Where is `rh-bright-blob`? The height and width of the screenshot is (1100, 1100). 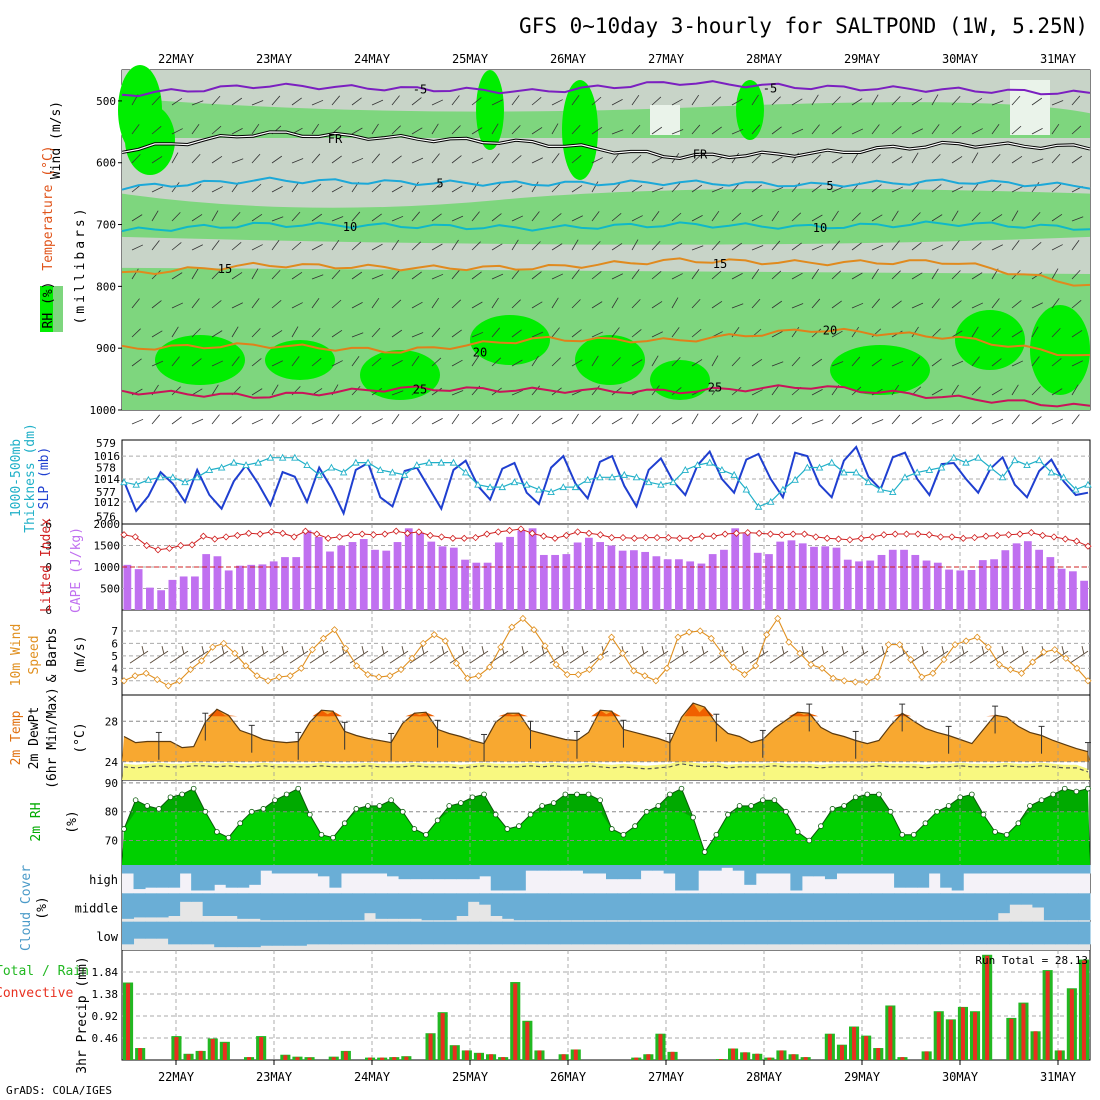 rh-bright-blob is located at coordinates (990, 340).